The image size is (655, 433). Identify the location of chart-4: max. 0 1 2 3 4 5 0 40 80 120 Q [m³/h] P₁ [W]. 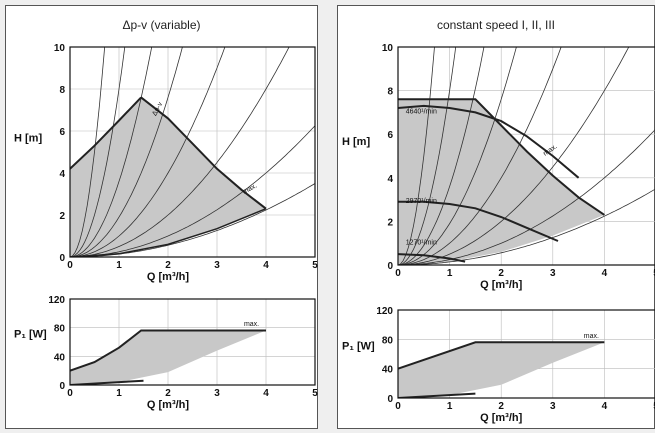
(498, 365).